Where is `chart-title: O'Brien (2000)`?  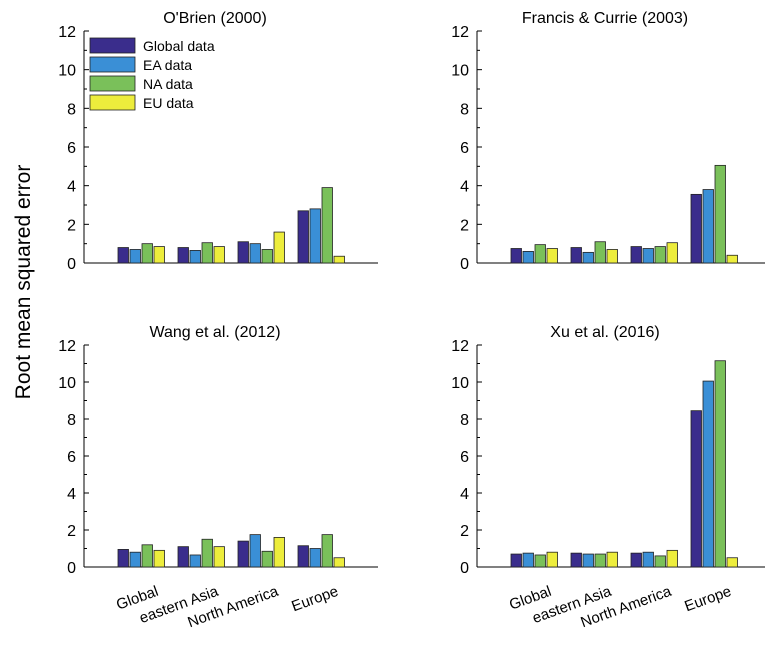 chart-title: O'Brien (2000) is located at coordinates (215, 18).